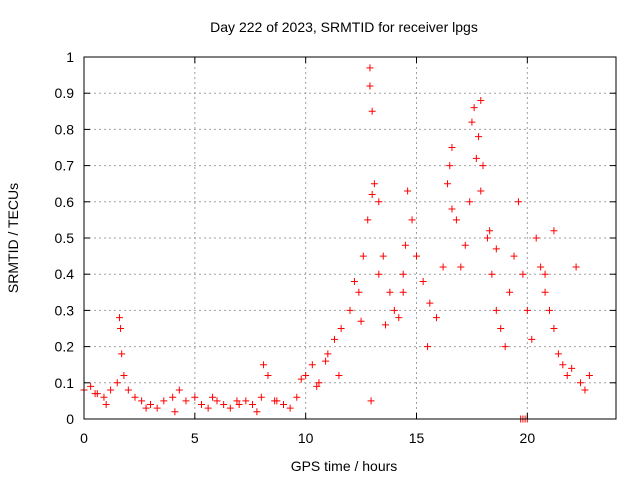  What do you see at coordinates (65, 166) in the screenshot?
I see `y-tick-label: 0.7` at bounding box center [65, 166].